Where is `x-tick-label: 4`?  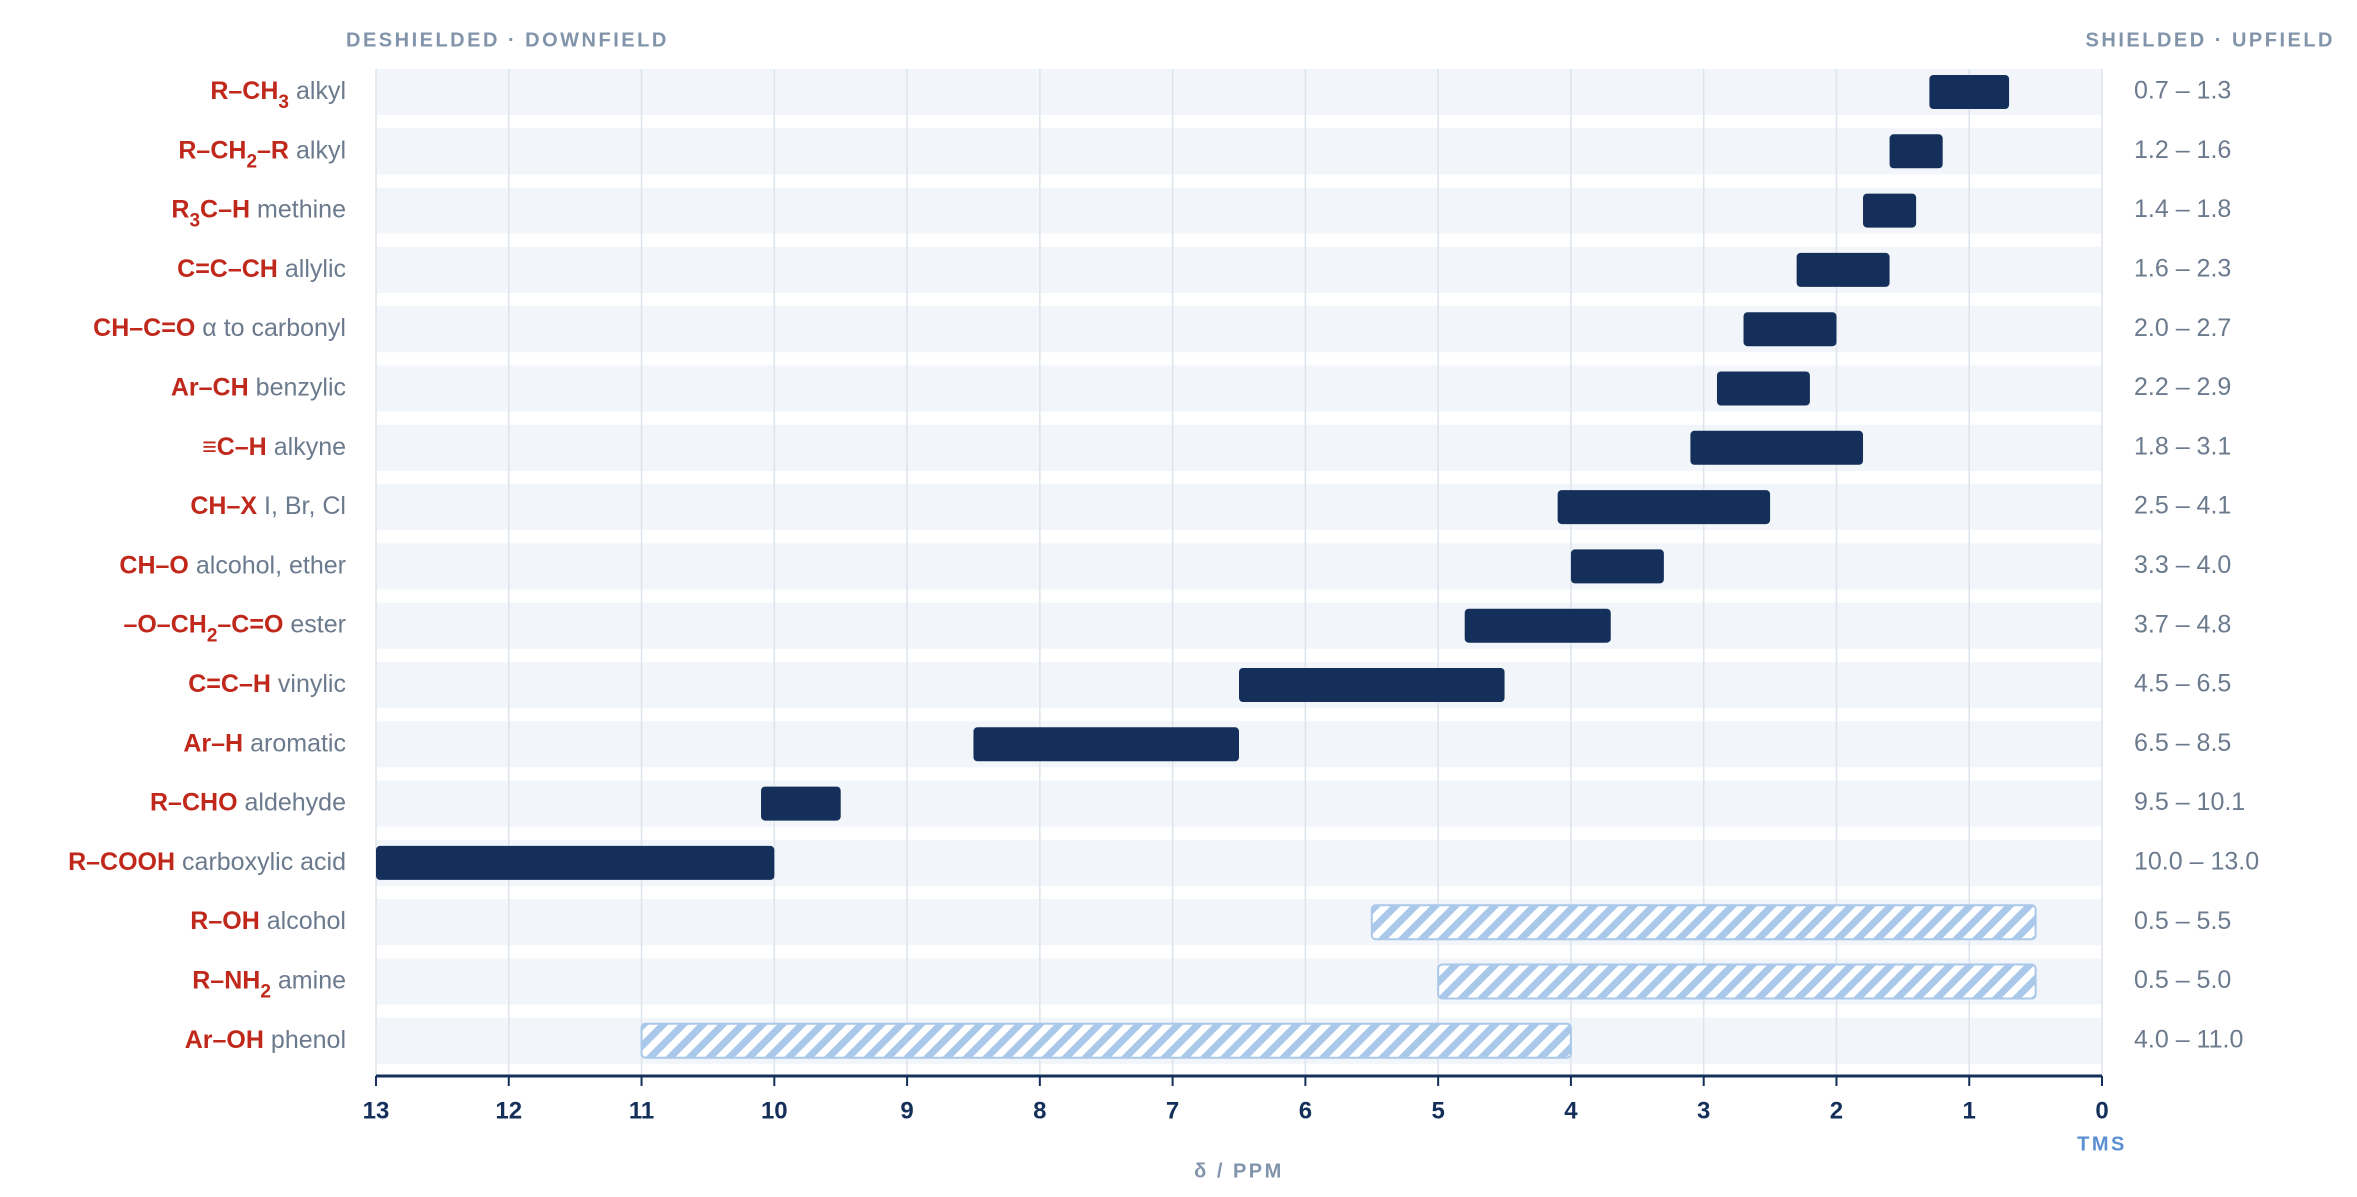 x-tick-label: 4 is located at coordinates (1571, 1110).